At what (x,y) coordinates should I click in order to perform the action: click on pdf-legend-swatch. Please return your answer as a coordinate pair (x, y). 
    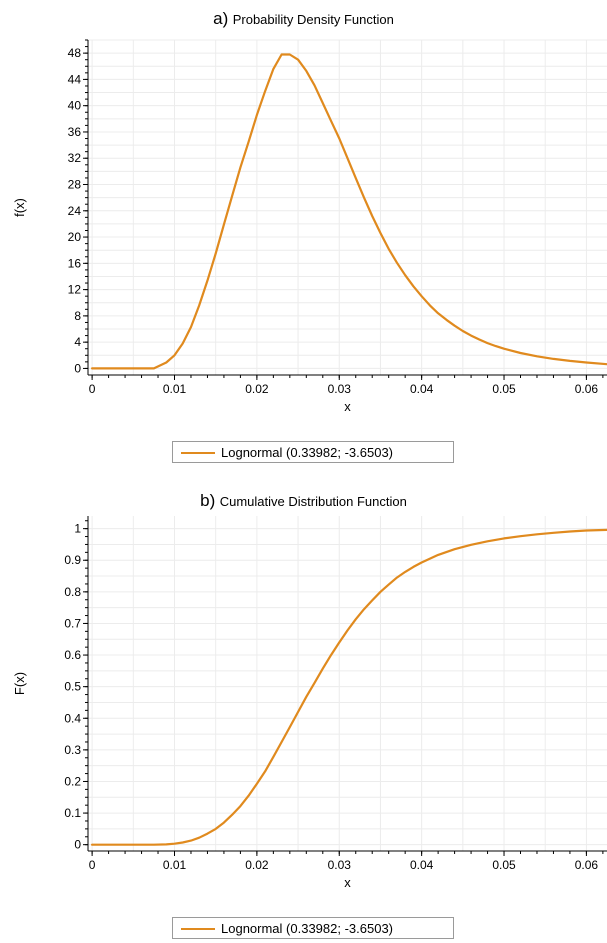
    Looking at the image, I should click on (198, 453).